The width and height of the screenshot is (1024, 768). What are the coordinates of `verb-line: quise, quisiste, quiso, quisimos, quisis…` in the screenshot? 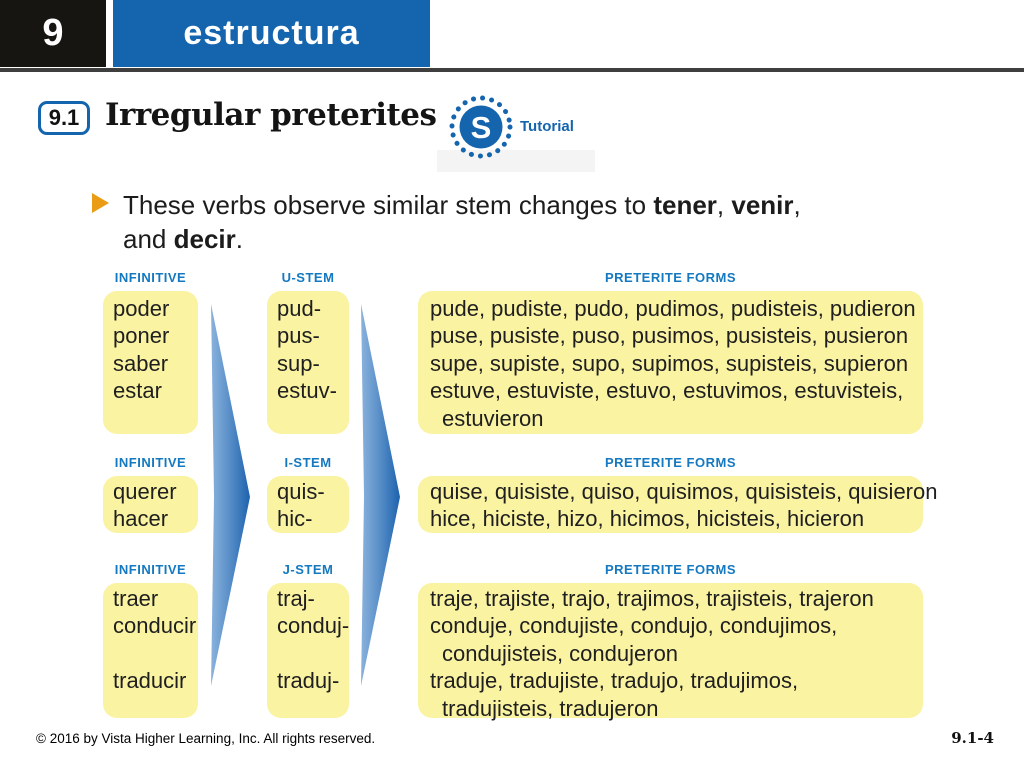 It's located at (684, 491).